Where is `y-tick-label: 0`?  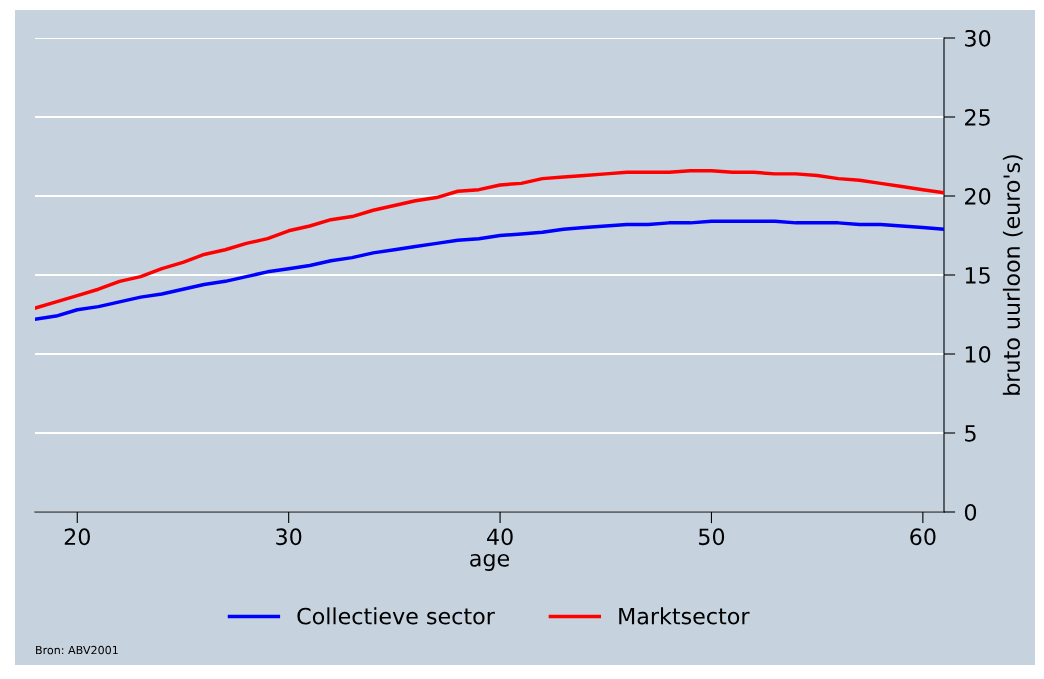 y-tick-label: 0 is located at coordinates (970, 512).